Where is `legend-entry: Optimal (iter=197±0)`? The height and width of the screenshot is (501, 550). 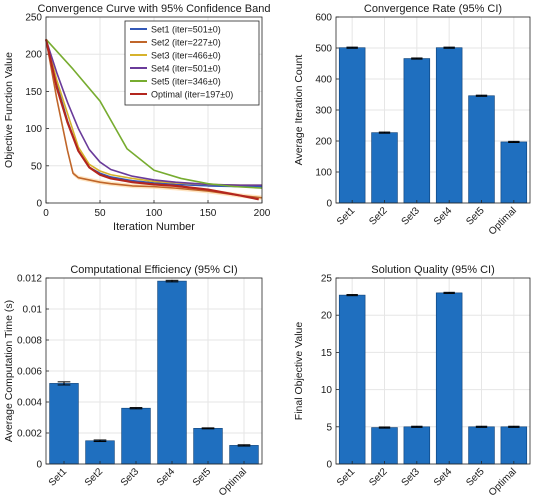 legend-entry: Optimal (iter=197±0) is located at coordinates (192, 94).